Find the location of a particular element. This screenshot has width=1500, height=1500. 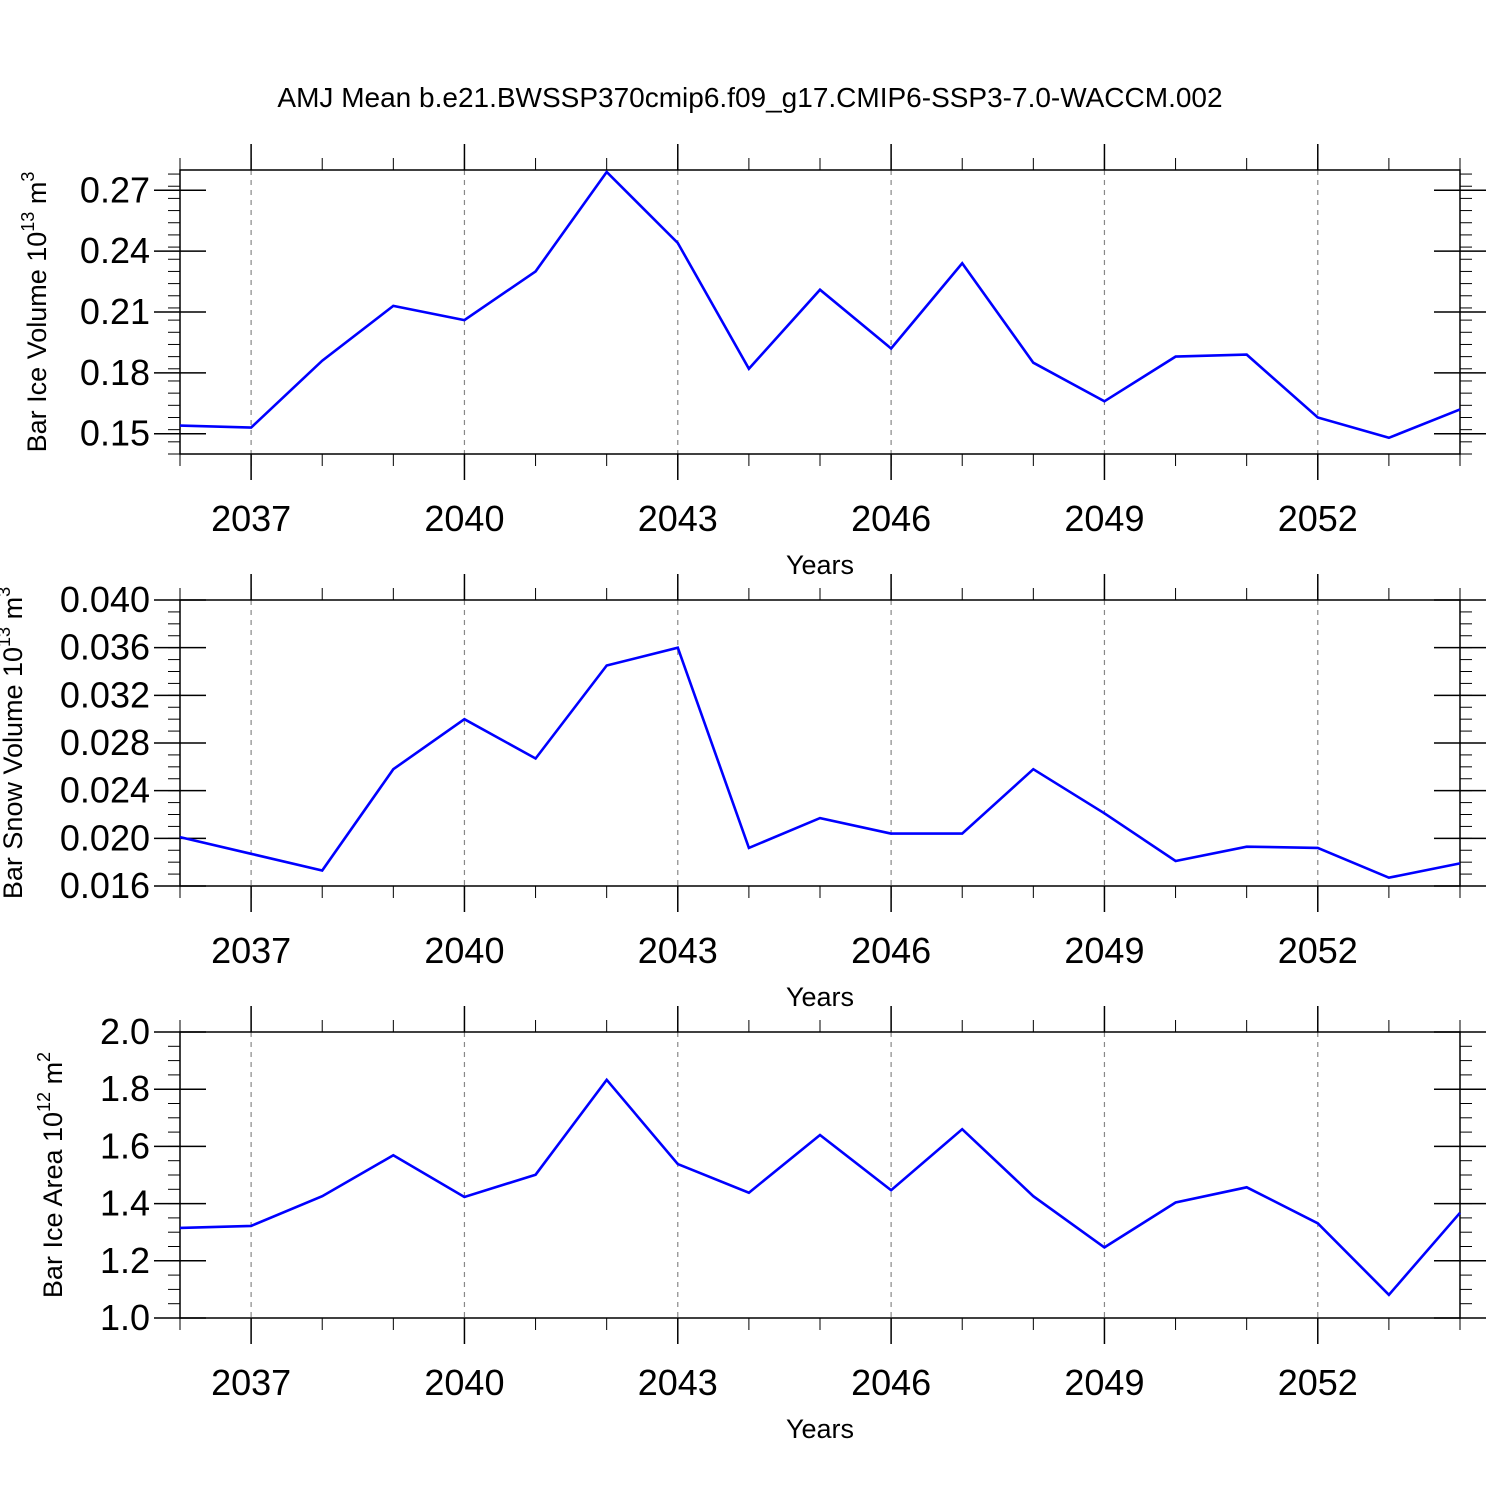

y-tick-label: 0.028 is located at coordinates (105, 742).